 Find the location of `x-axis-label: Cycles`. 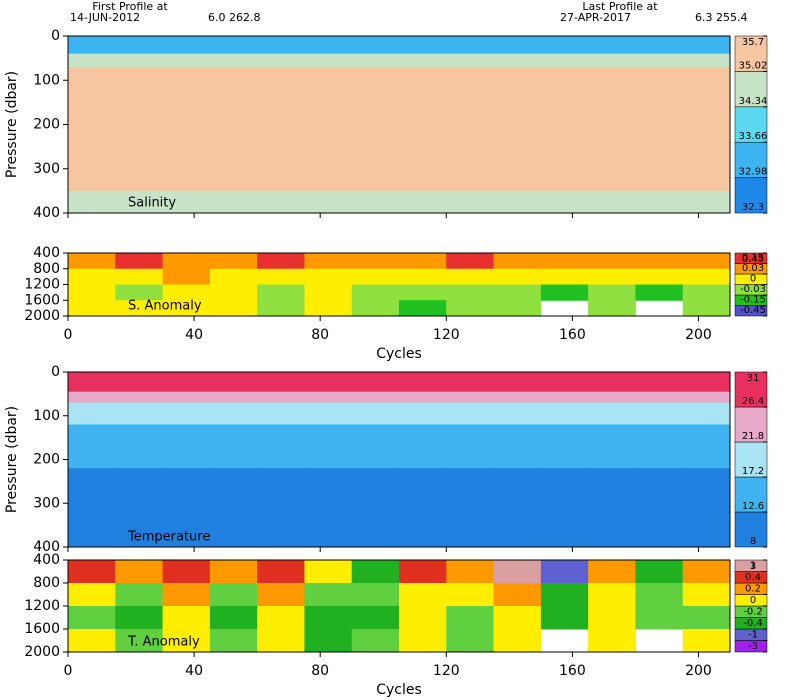

x-axis-label: Cycles is located at coordinates (399, 690).